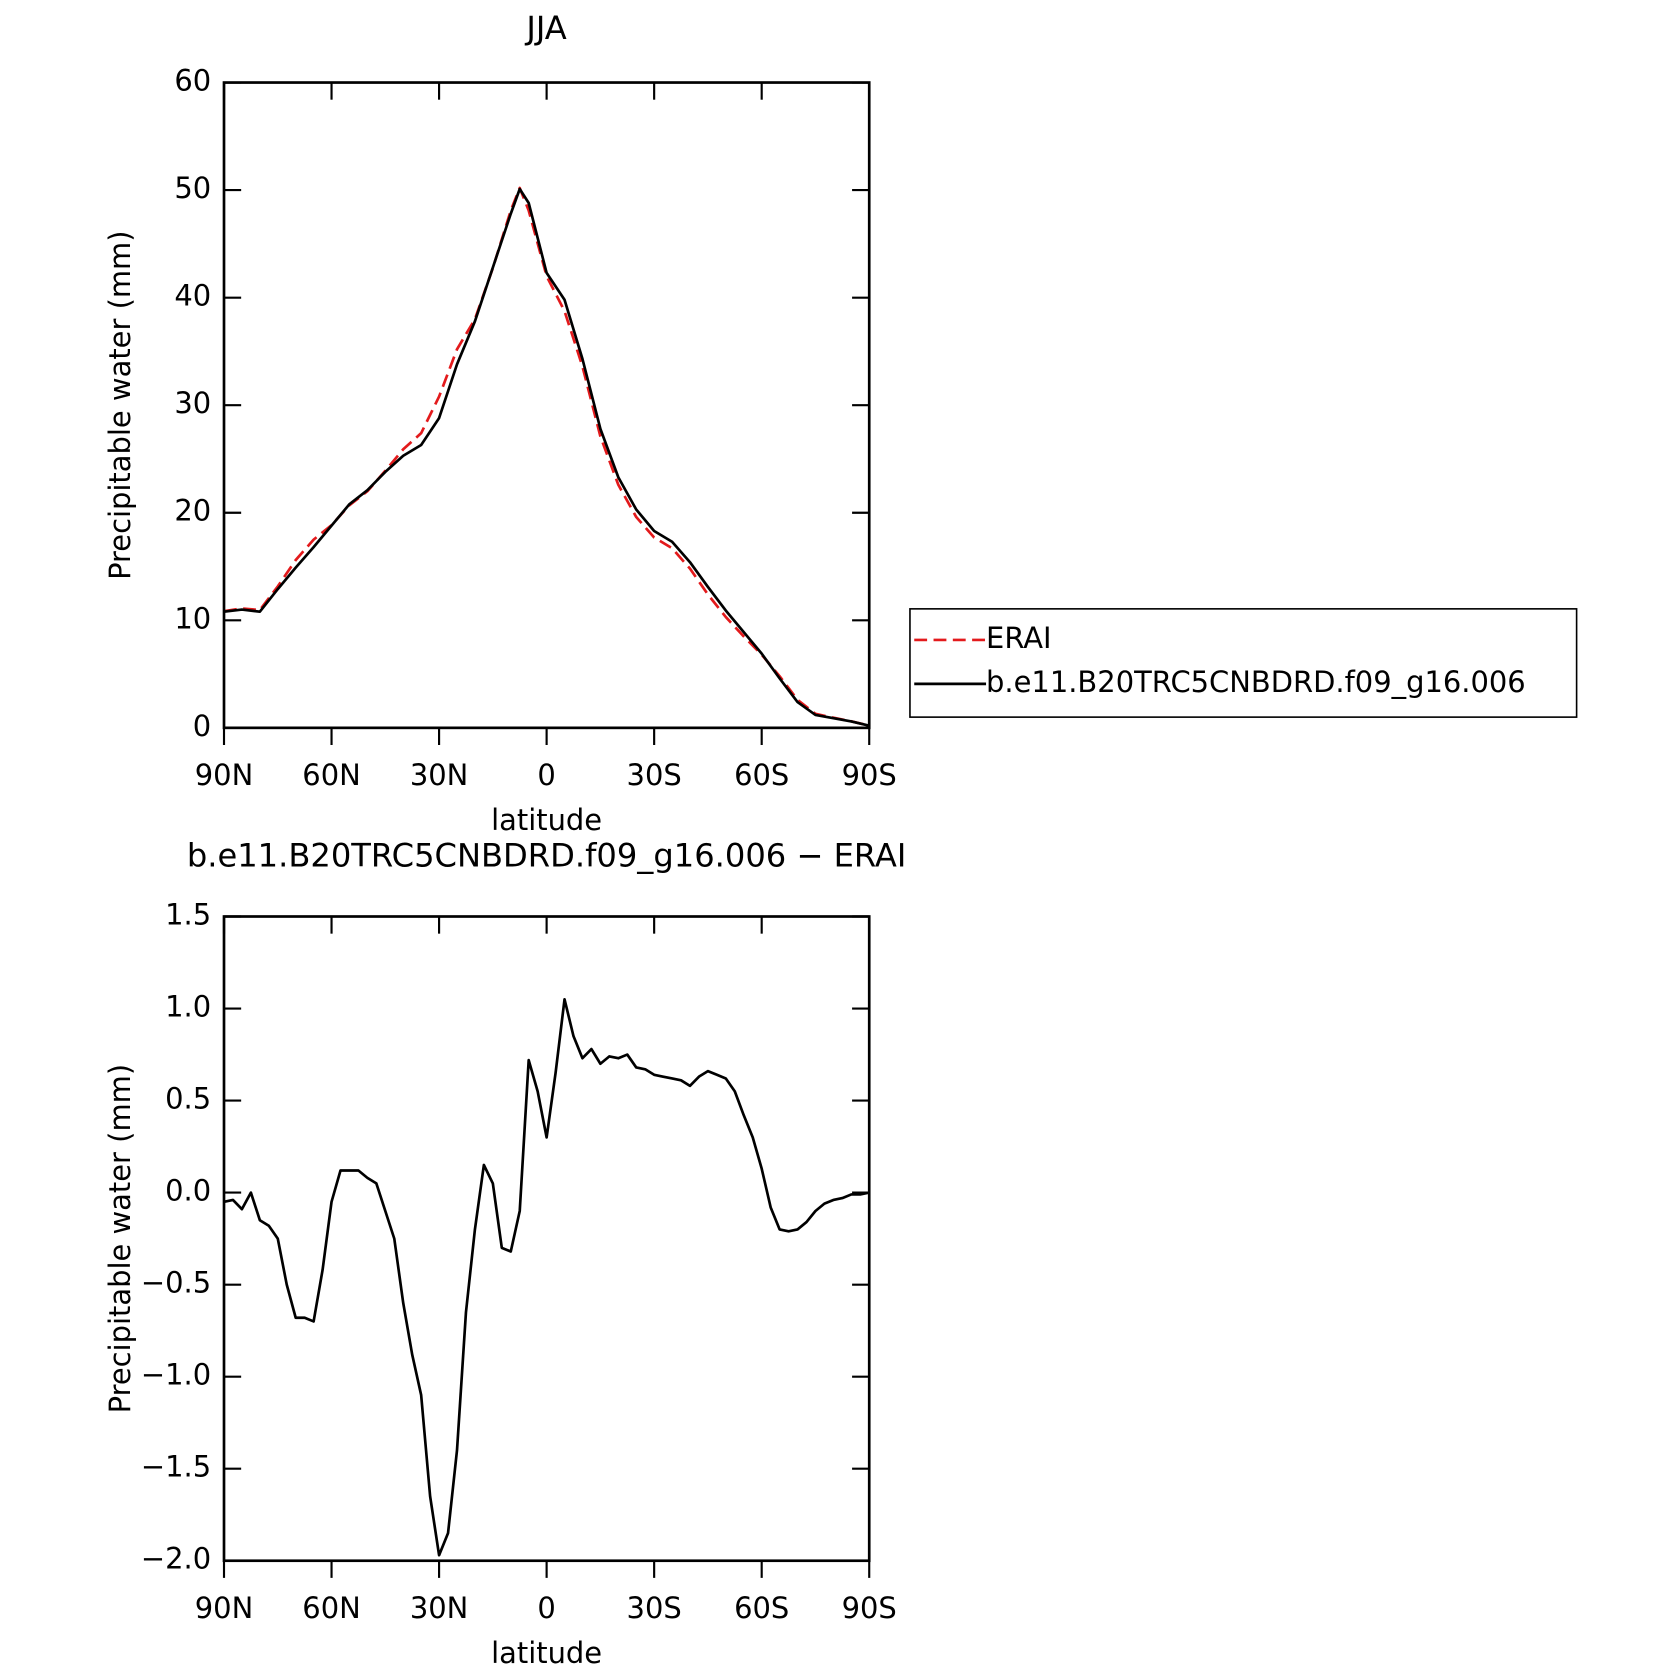  I want to click on legend-label: ERAI, so click(1019, 638).